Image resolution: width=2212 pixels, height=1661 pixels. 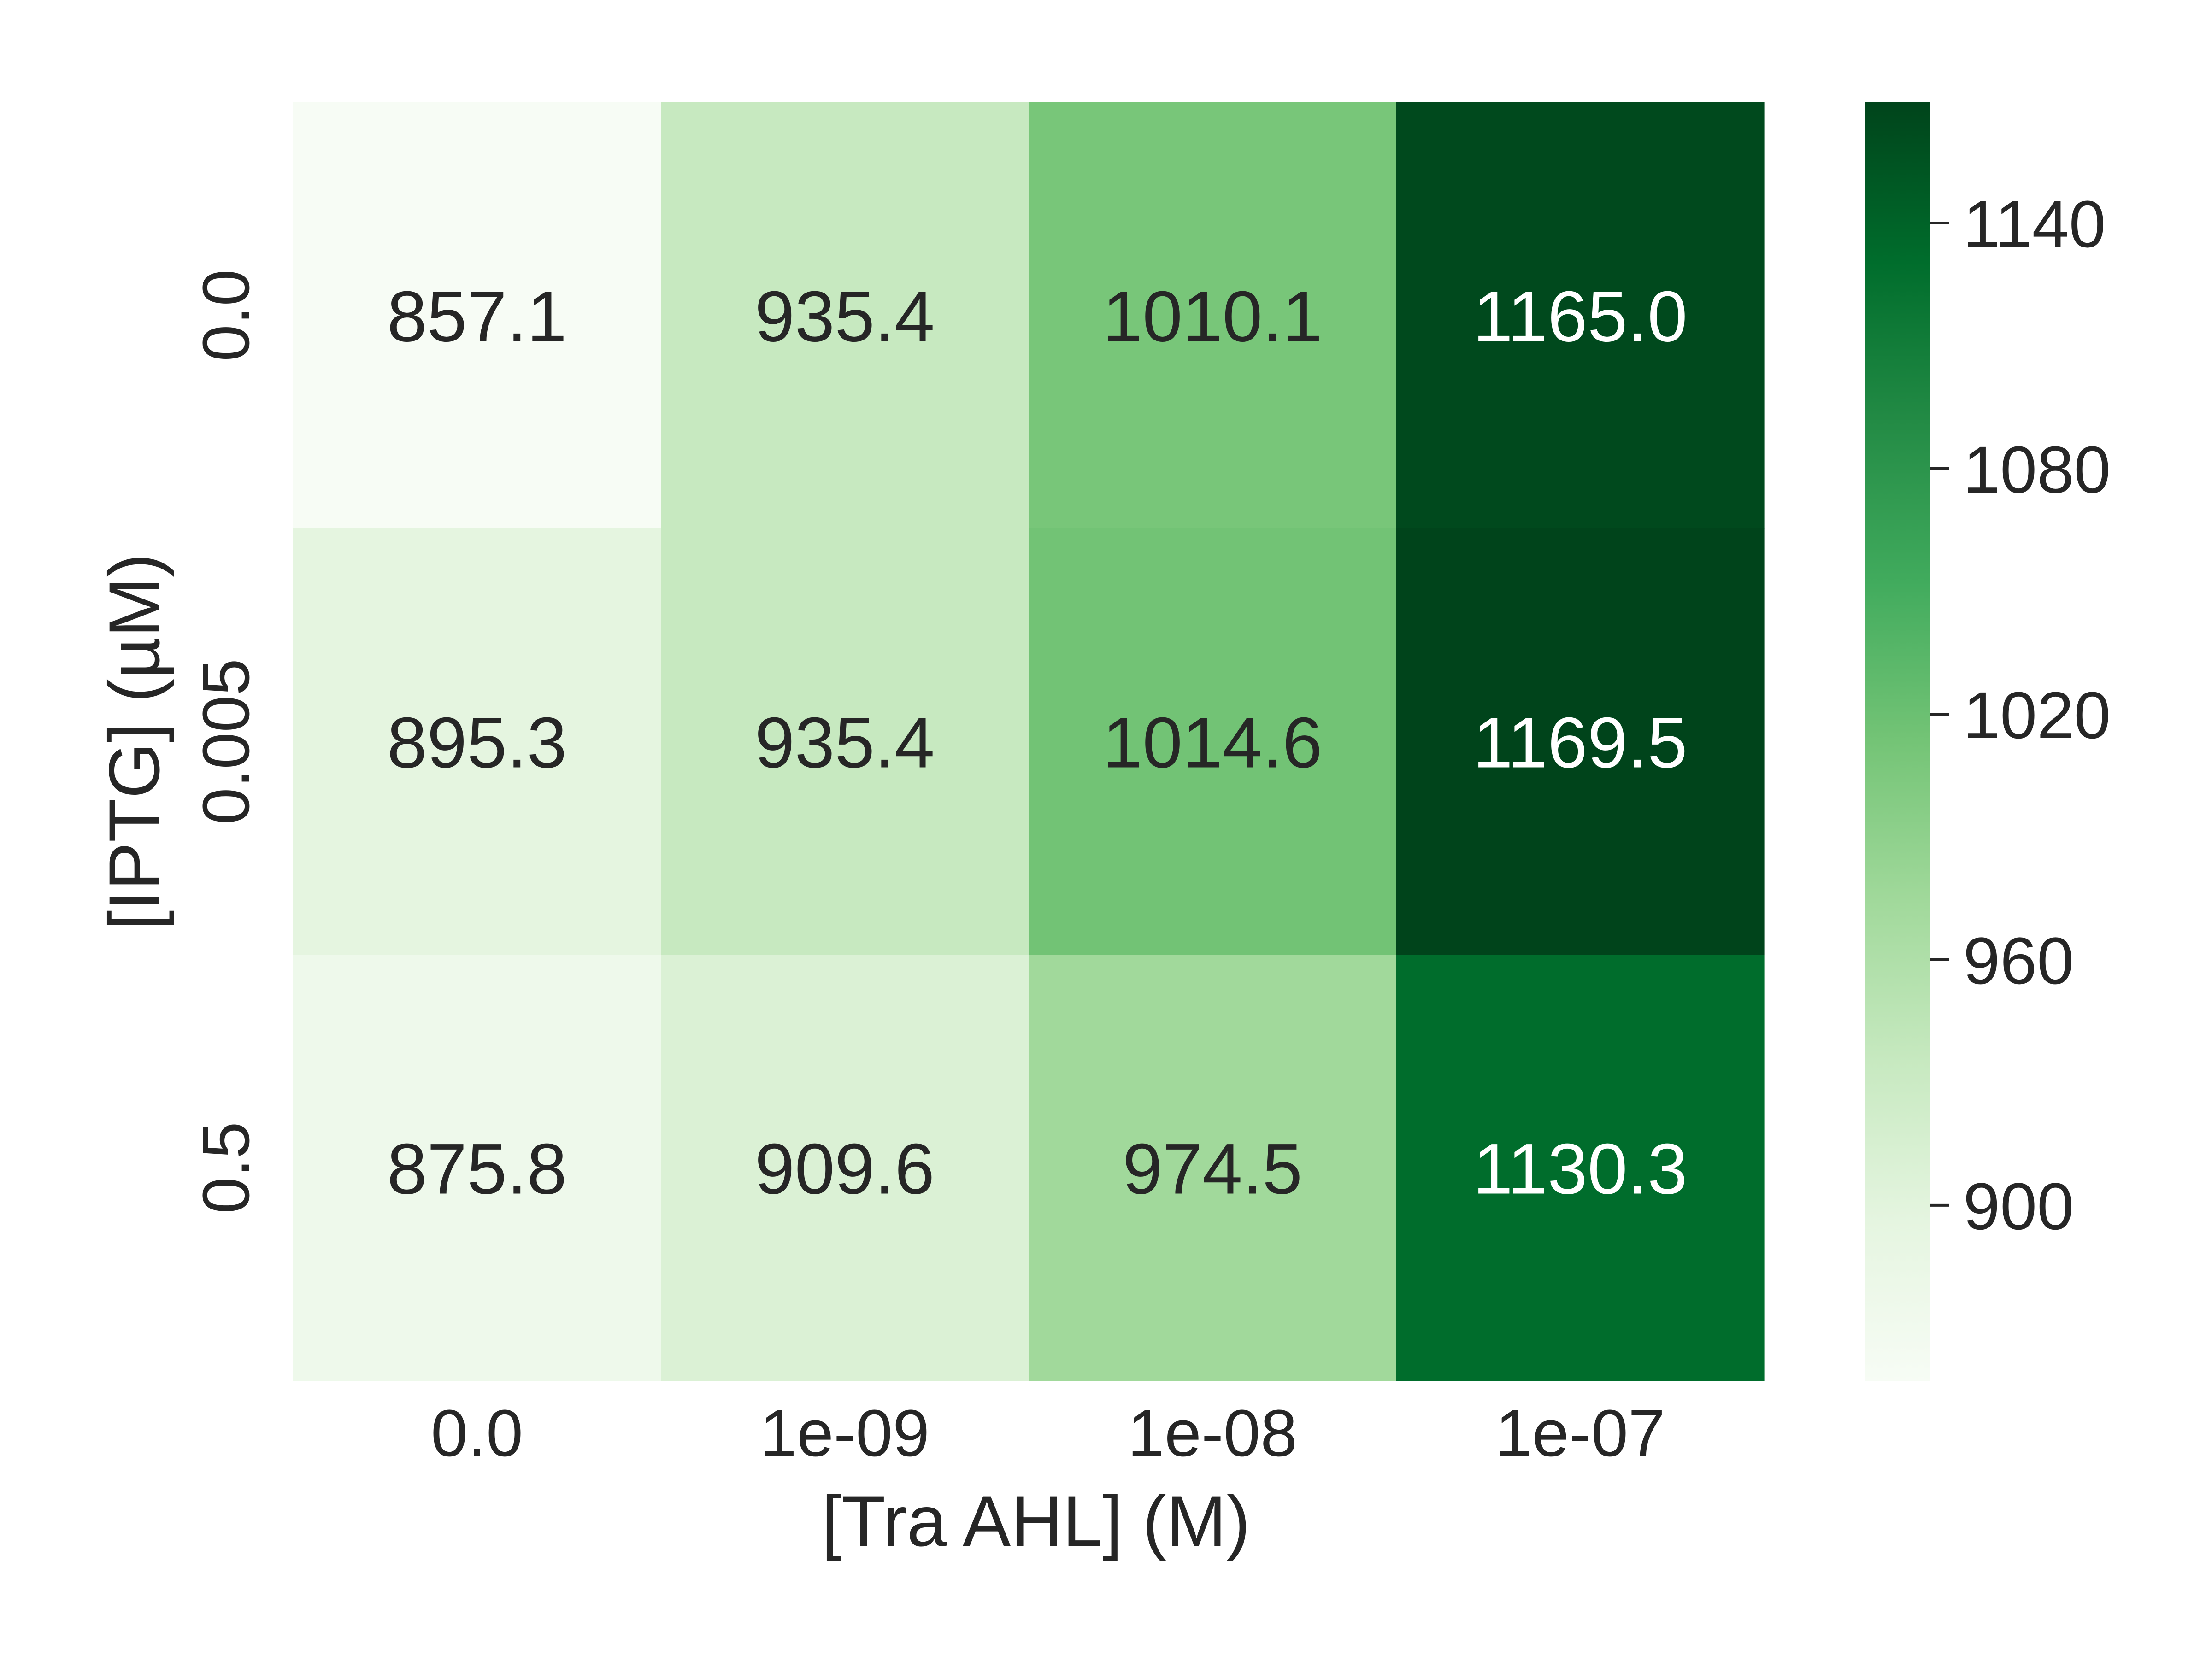 I want to click on colorbar, so click(x=1897, y=741).